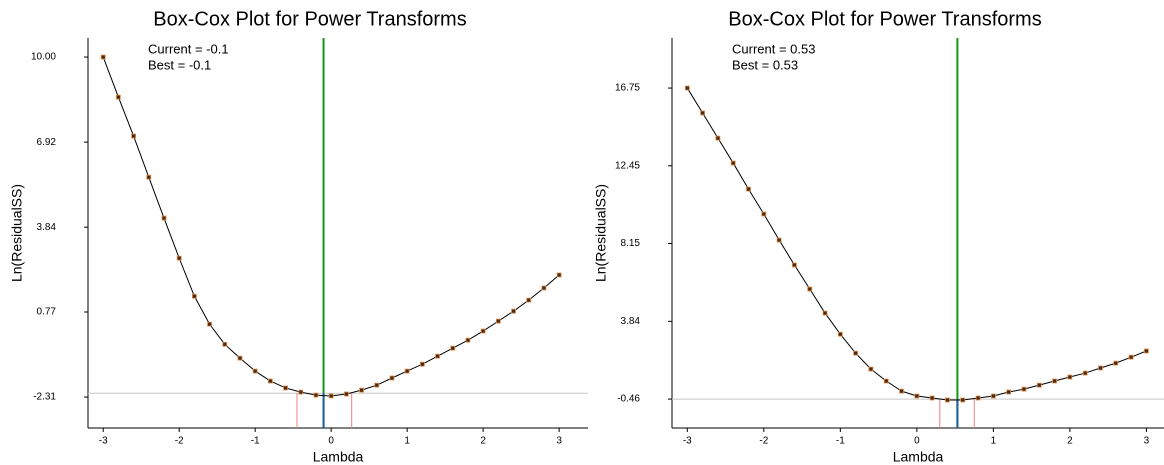 This screenshot has width=1164, height=465. I want to click on current-label: Current = 0.53, so click(773, 48).